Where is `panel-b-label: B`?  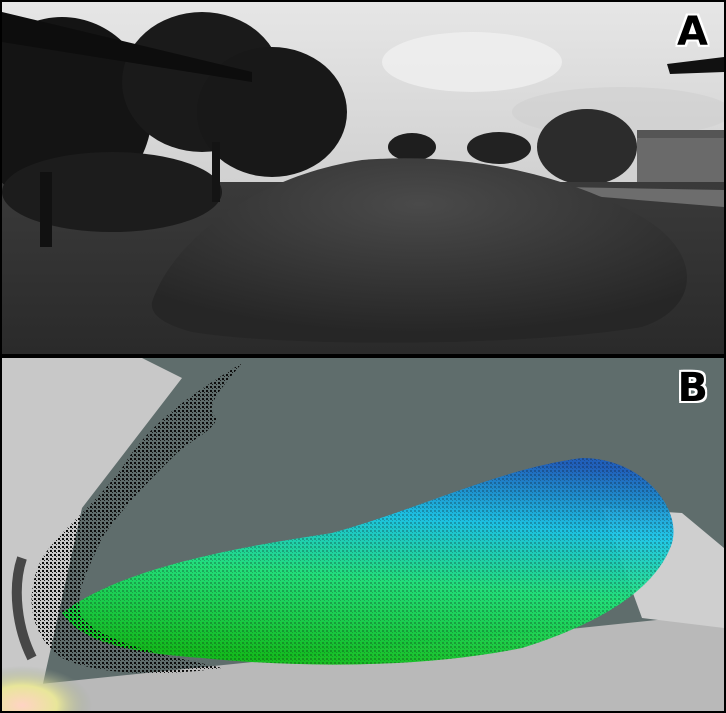 panel-b-label: B is located at coordinates (693, 388).